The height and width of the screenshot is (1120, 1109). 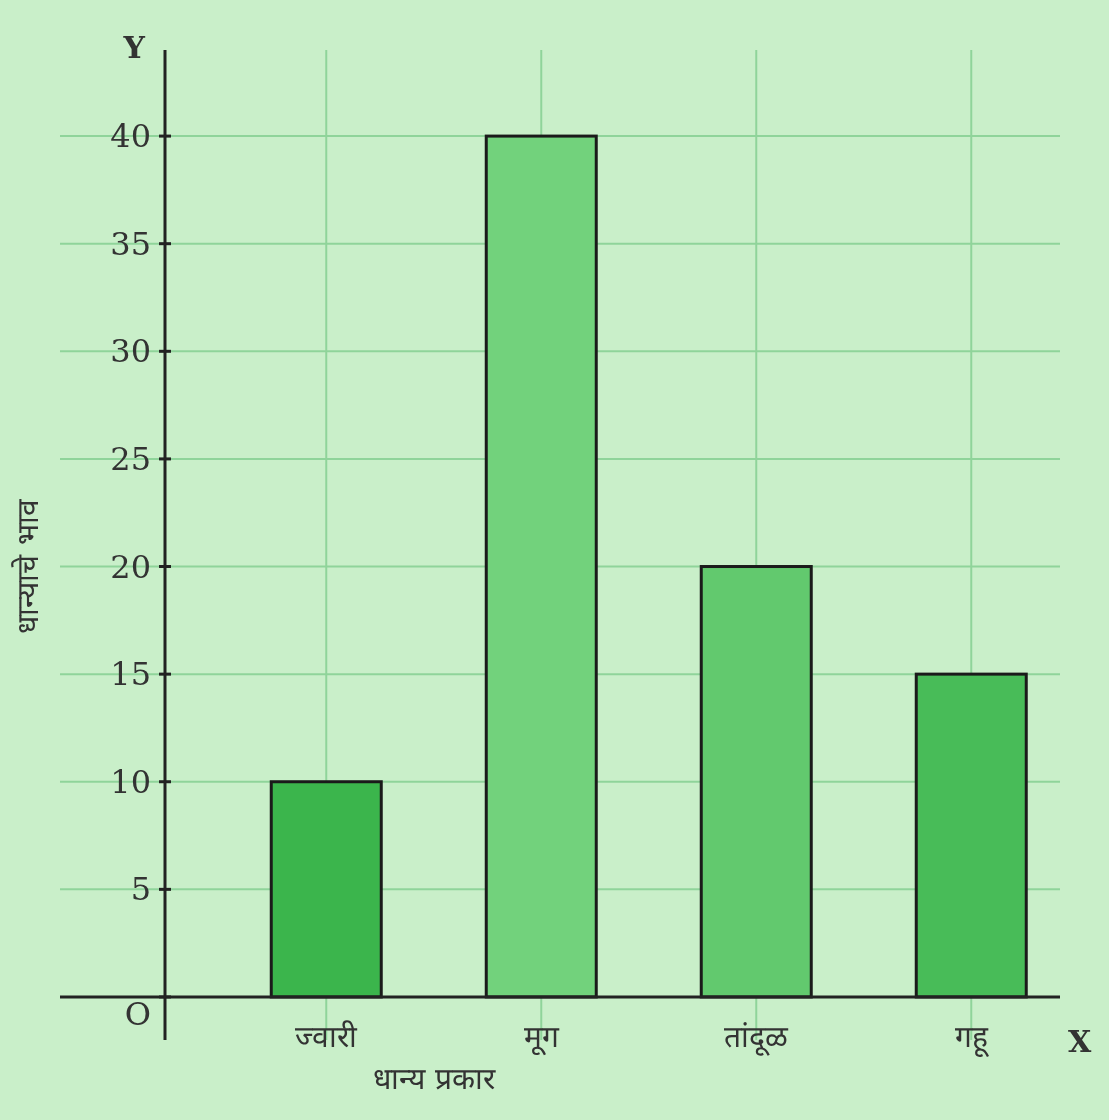 What do you see at coordinates (434, 1078) in the screenshot?
I see `x-axis-title: धान्य प्रकार` at bounding box center [434, 1078].